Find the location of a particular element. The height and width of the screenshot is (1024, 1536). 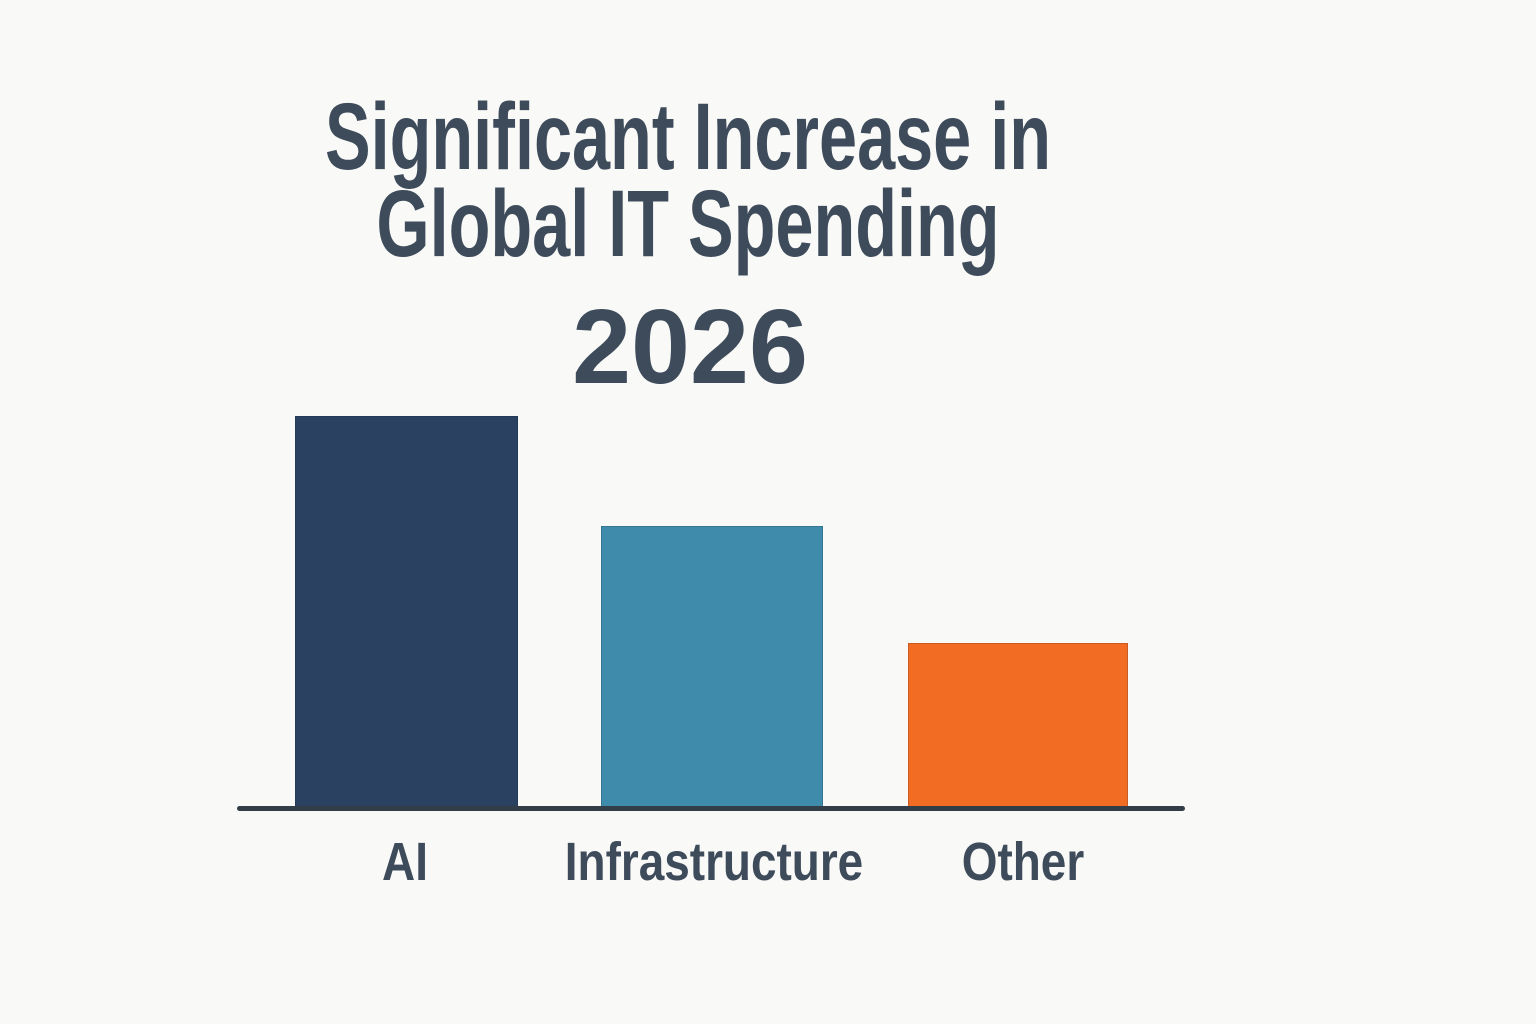

chart-title-line2: Global IT Spending is located at coordinates (688, 224).